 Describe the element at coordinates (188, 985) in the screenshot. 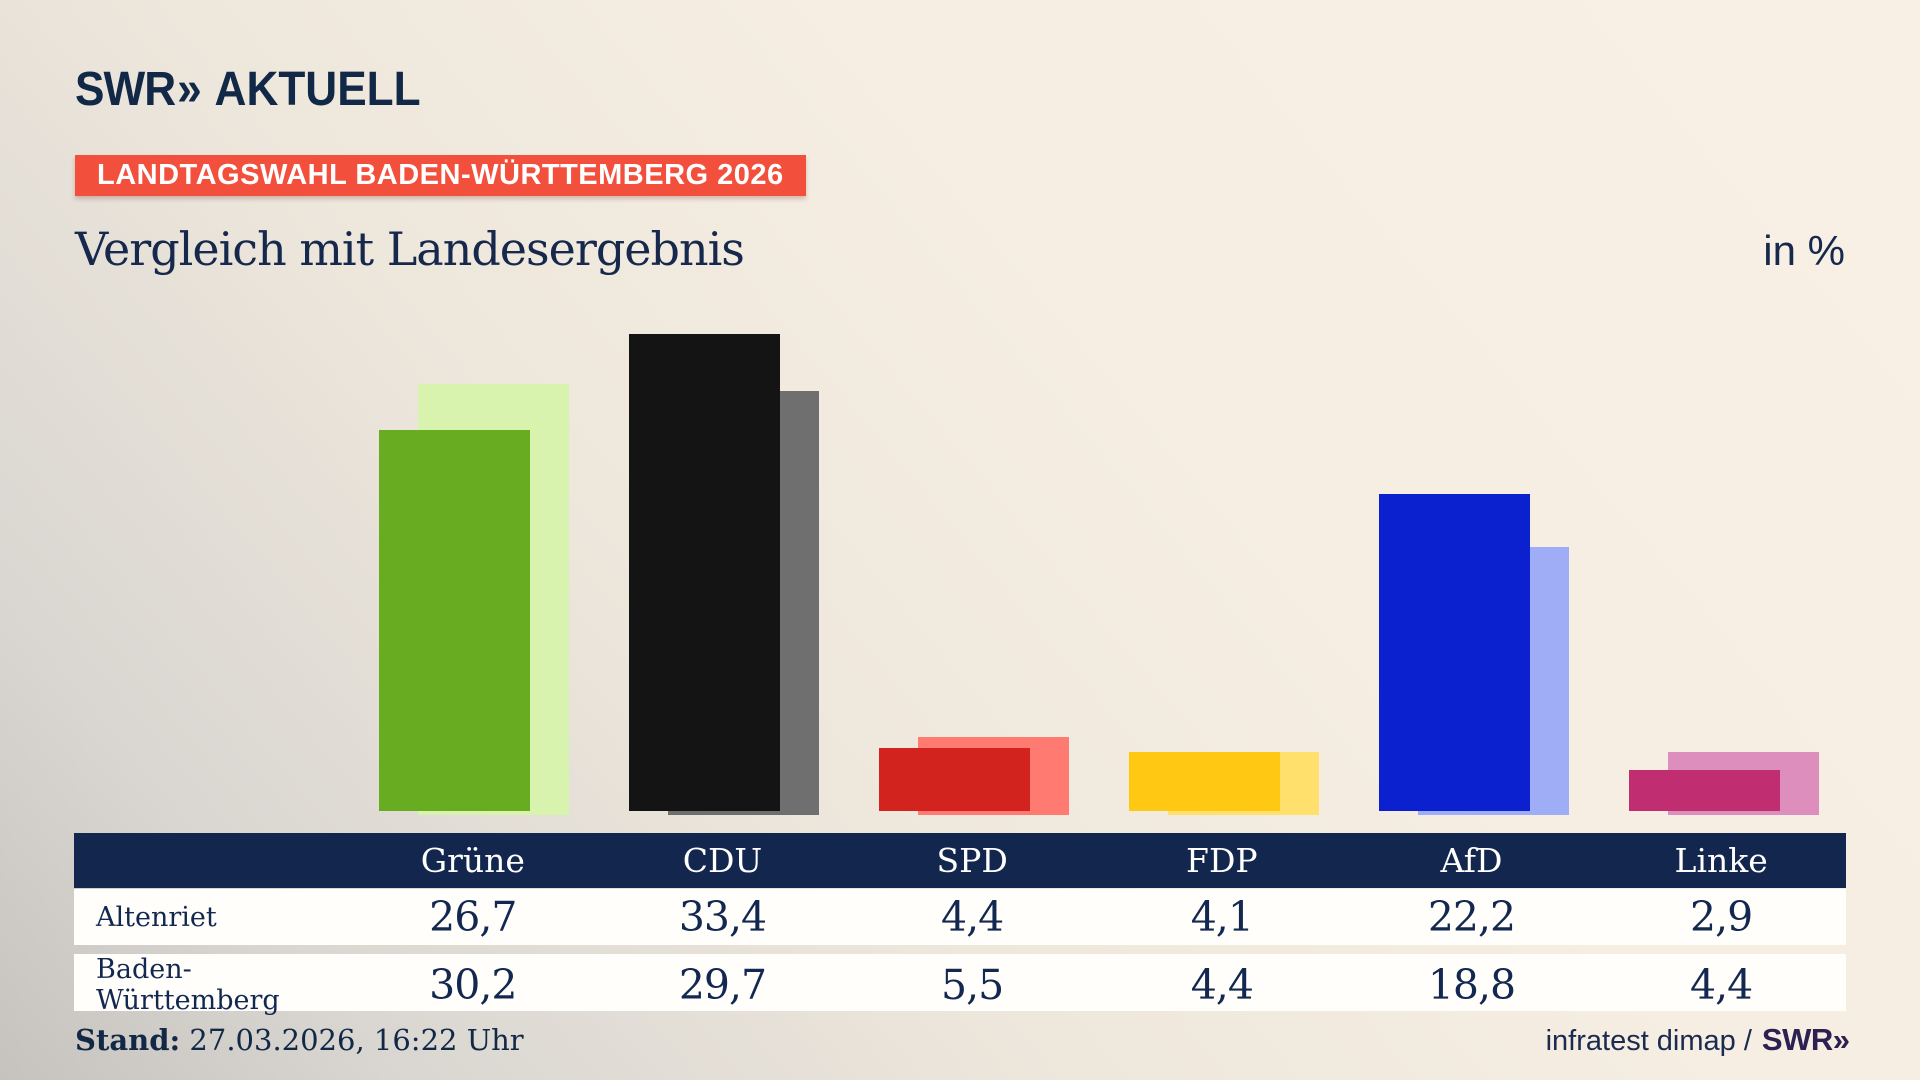

I see `row-label: Baden-Württemberg` at that location.